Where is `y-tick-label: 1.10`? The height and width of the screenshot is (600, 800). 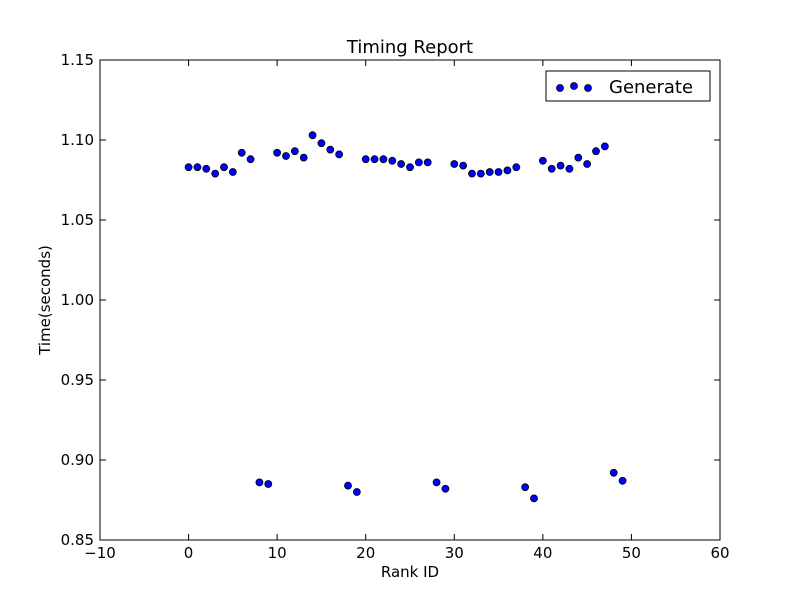 y-tick-label: 1.10 is located at coordinates (77, 140).